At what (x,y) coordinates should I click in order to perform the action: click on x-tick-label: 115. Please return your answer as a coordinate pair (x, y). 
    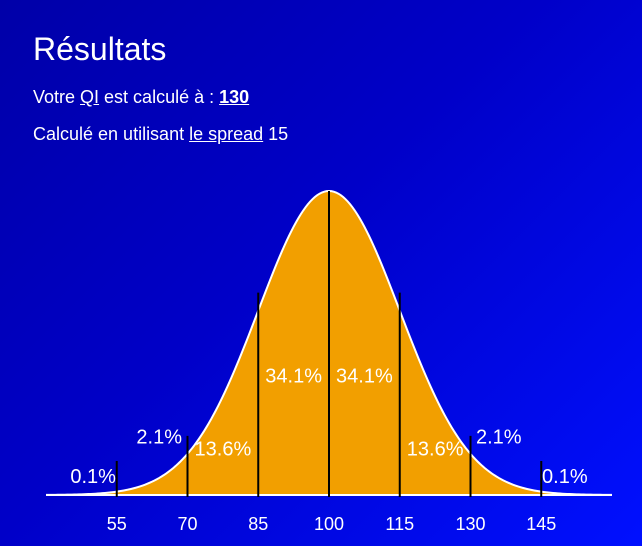
    Looking at the image, I should click on (399, 524).